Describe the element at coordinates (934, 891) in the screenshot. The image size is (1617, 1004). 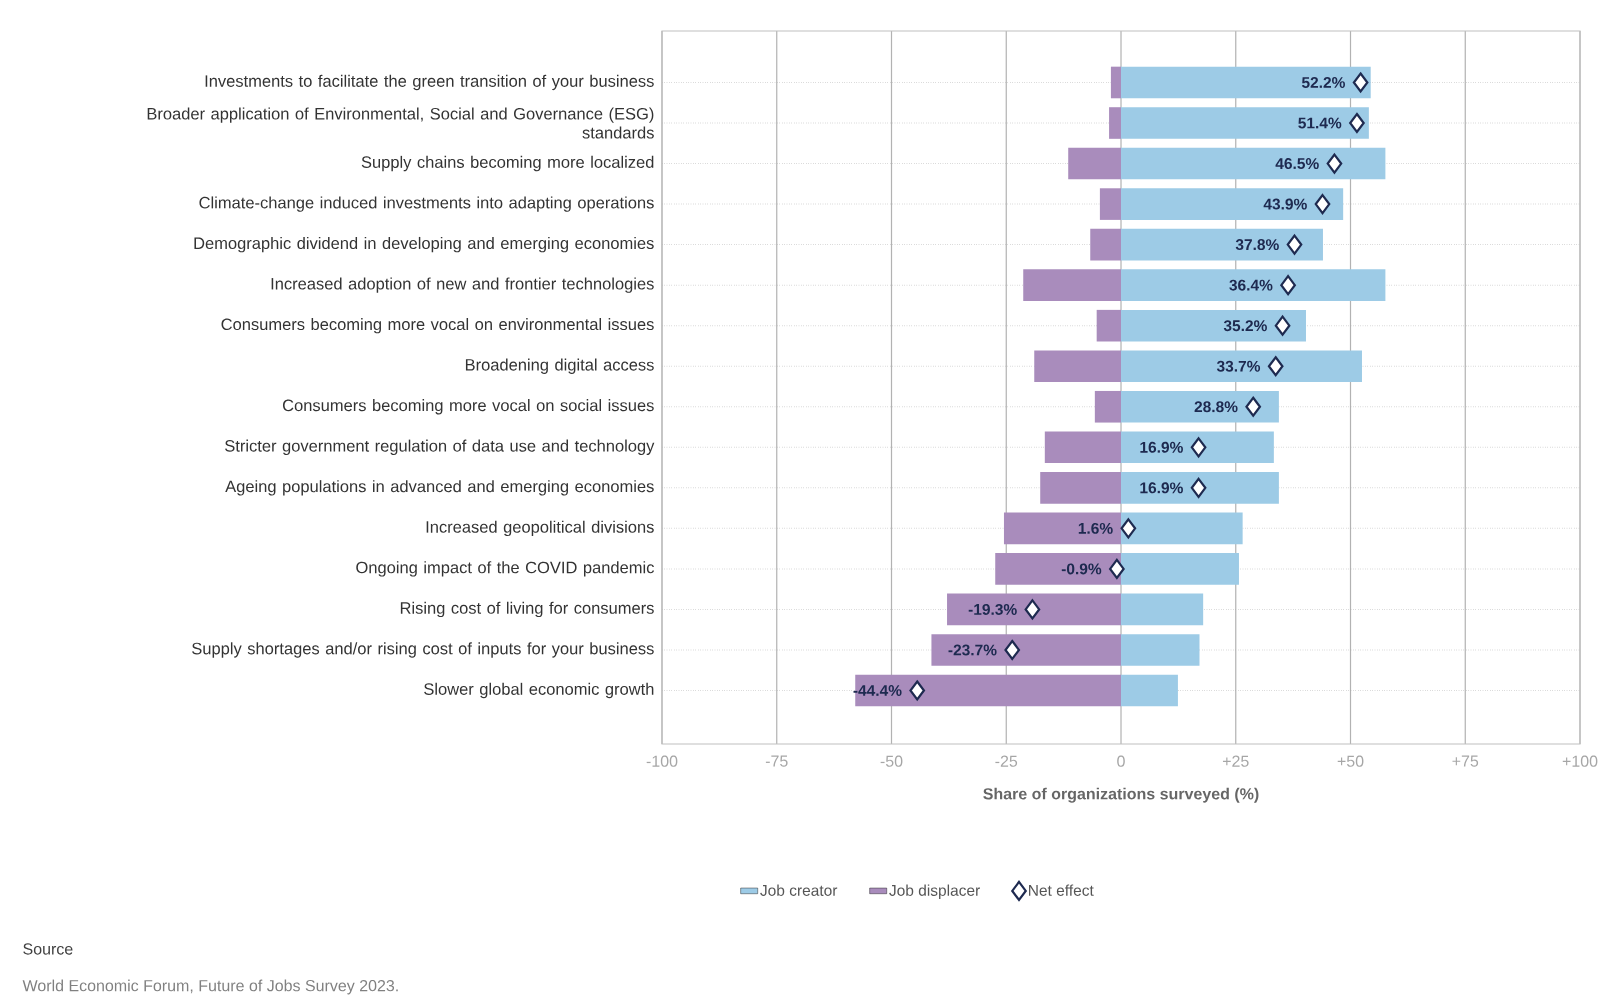
I see `legend-label: Job displacer` at that location.